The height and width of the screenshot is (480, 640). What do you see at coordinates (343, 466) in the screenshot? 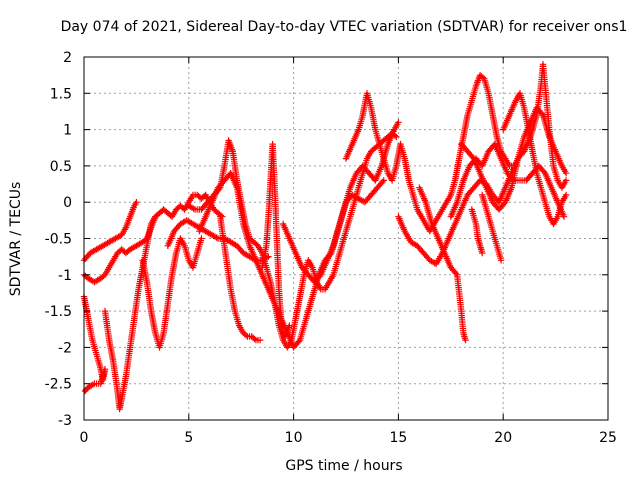
I see `x-axis-label: GPS time / hours` at bounding box center [343, 466].